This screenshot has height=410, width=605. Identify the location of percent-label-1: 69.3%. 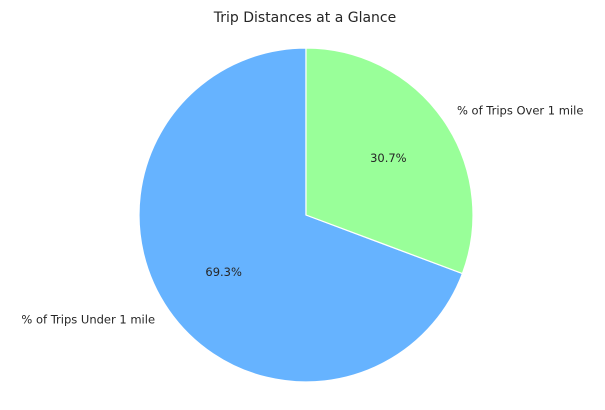
(223, 272).